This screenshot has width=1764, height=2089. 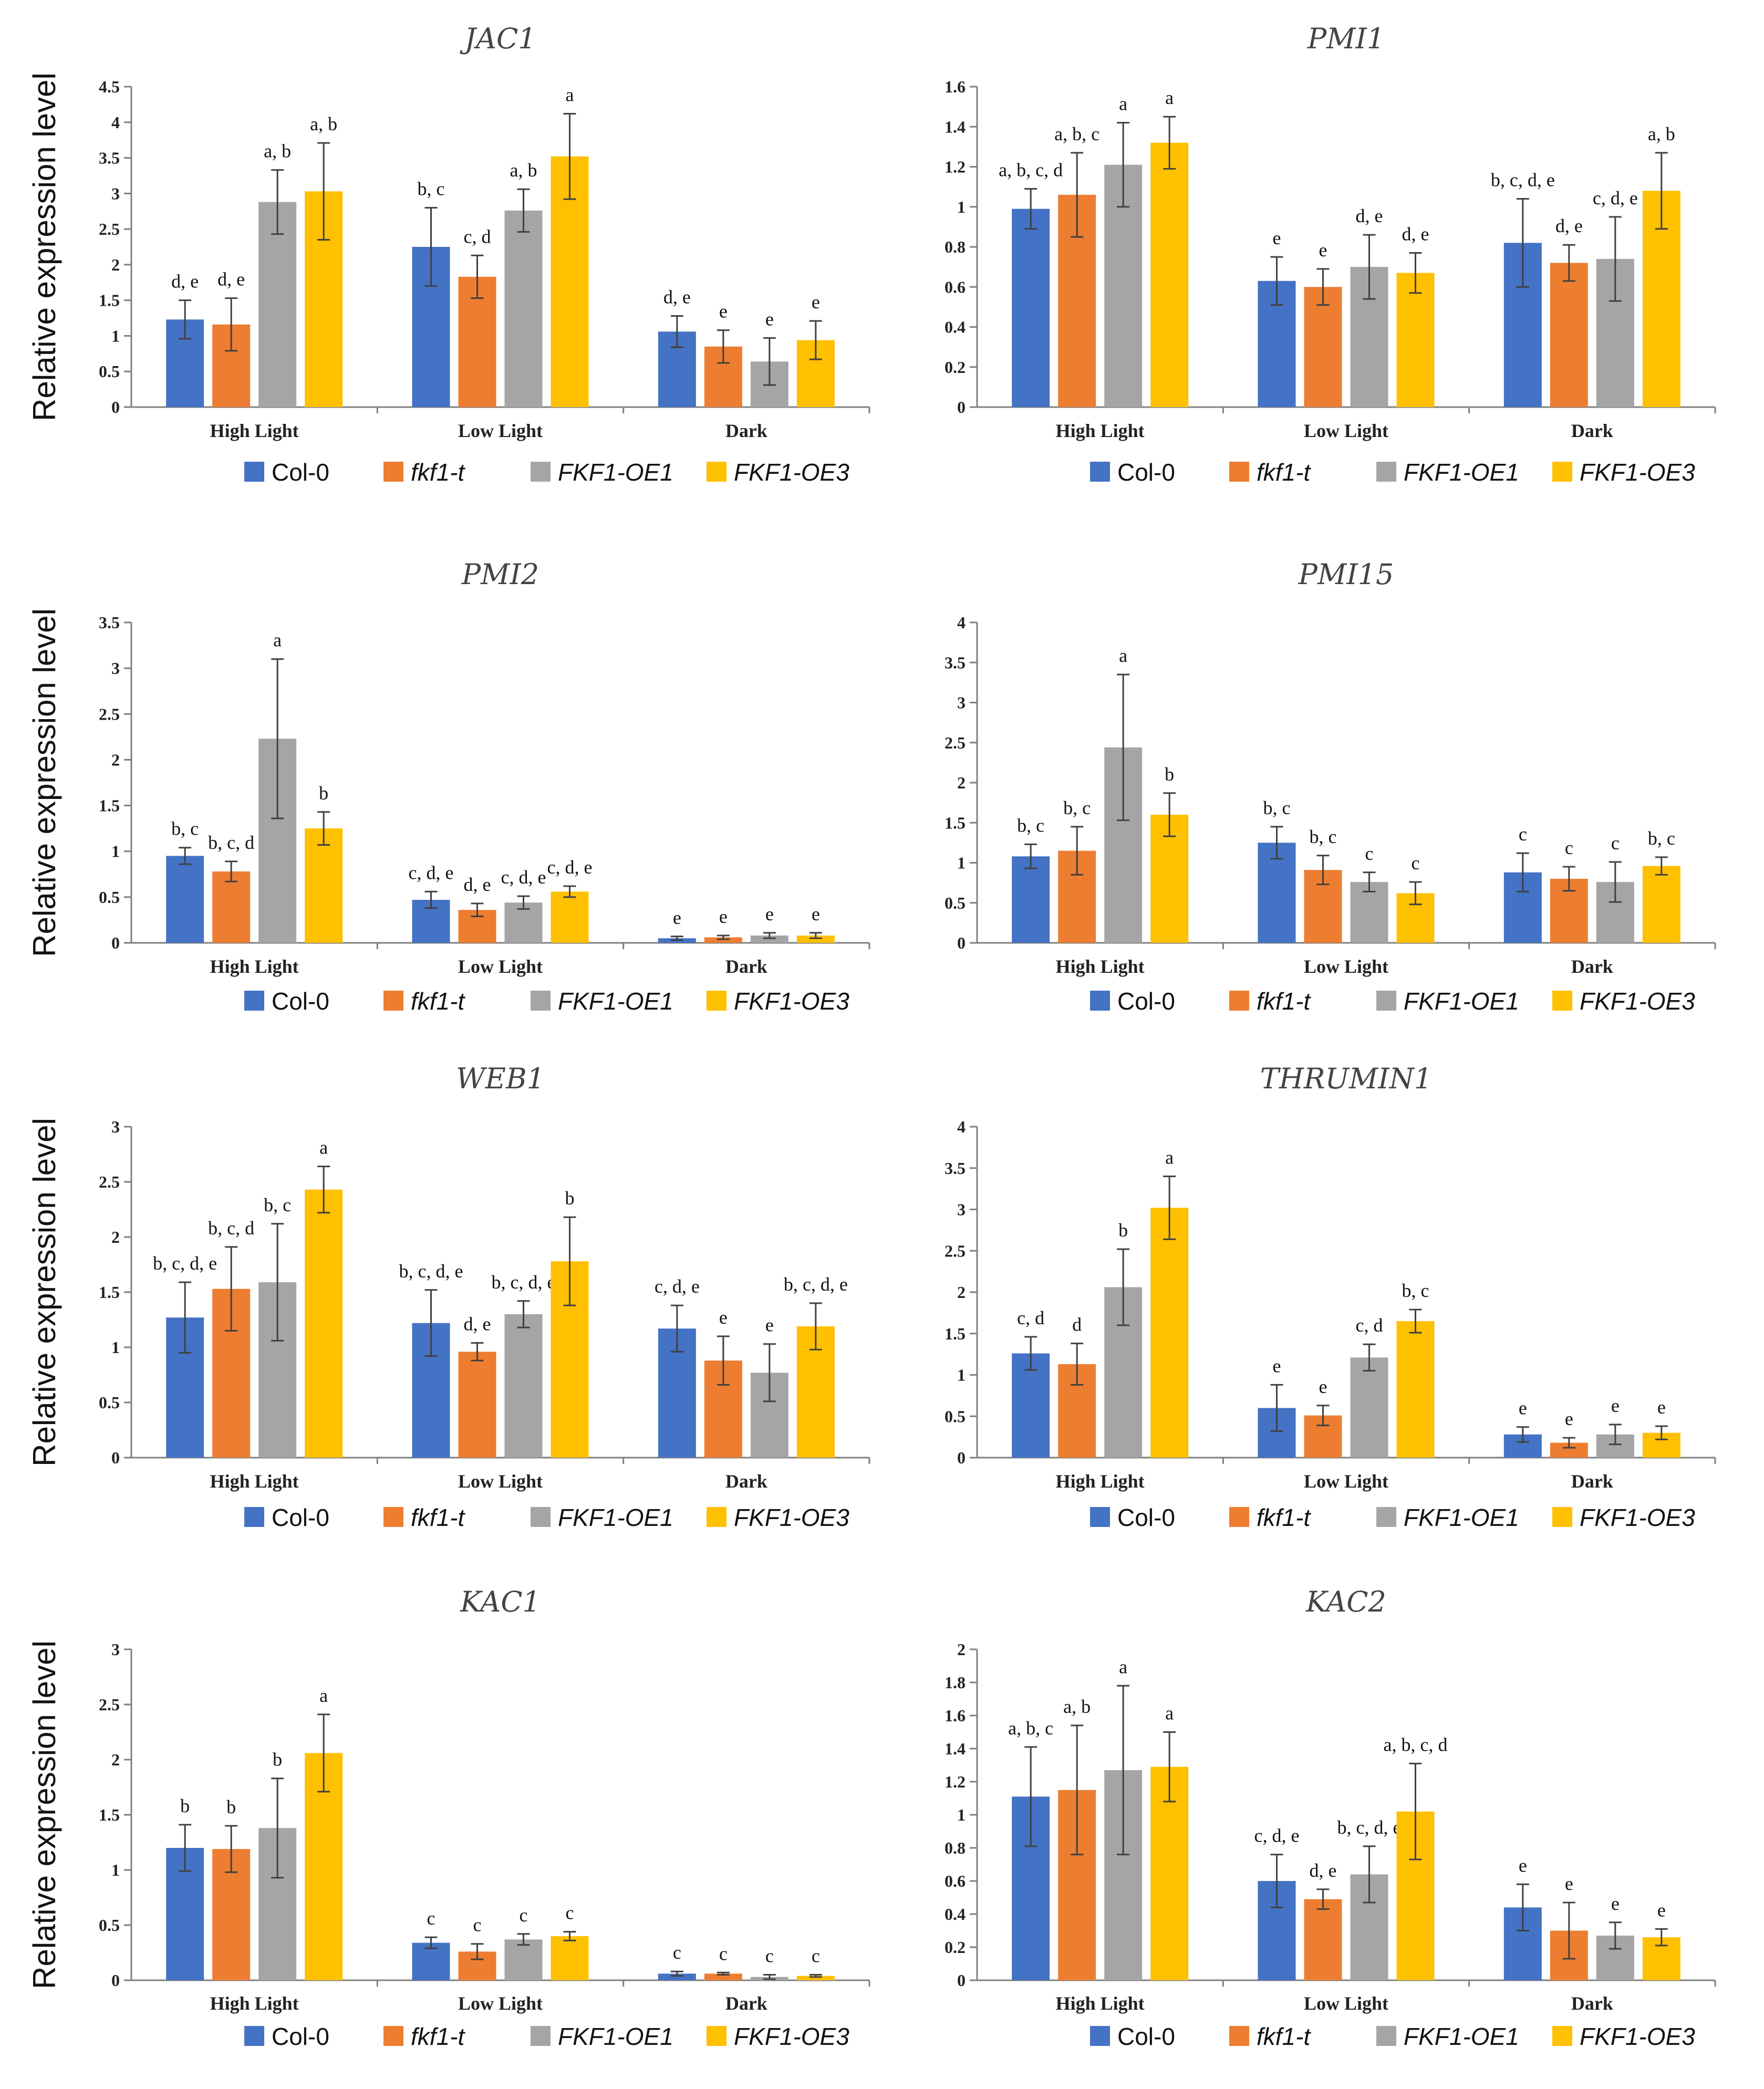 I want to click on significance-label: c, d, so click(x=1369, y=1325).